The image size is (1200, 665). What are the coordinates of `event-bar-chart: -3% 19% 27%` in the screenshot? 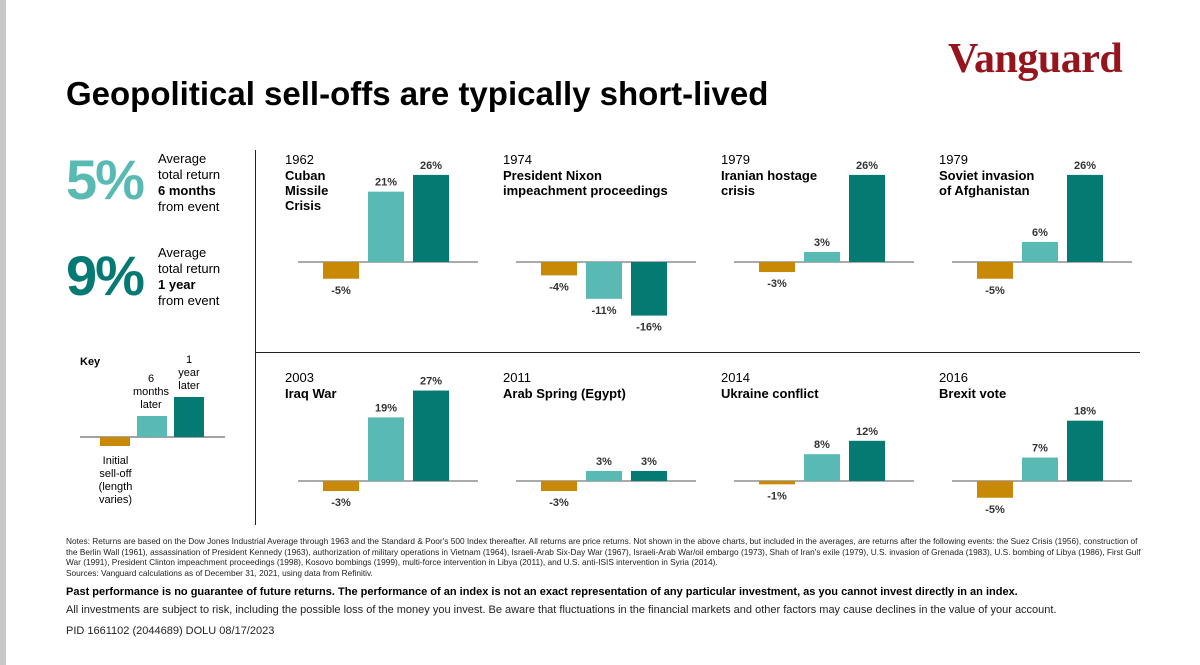 It's located at (388, 442).